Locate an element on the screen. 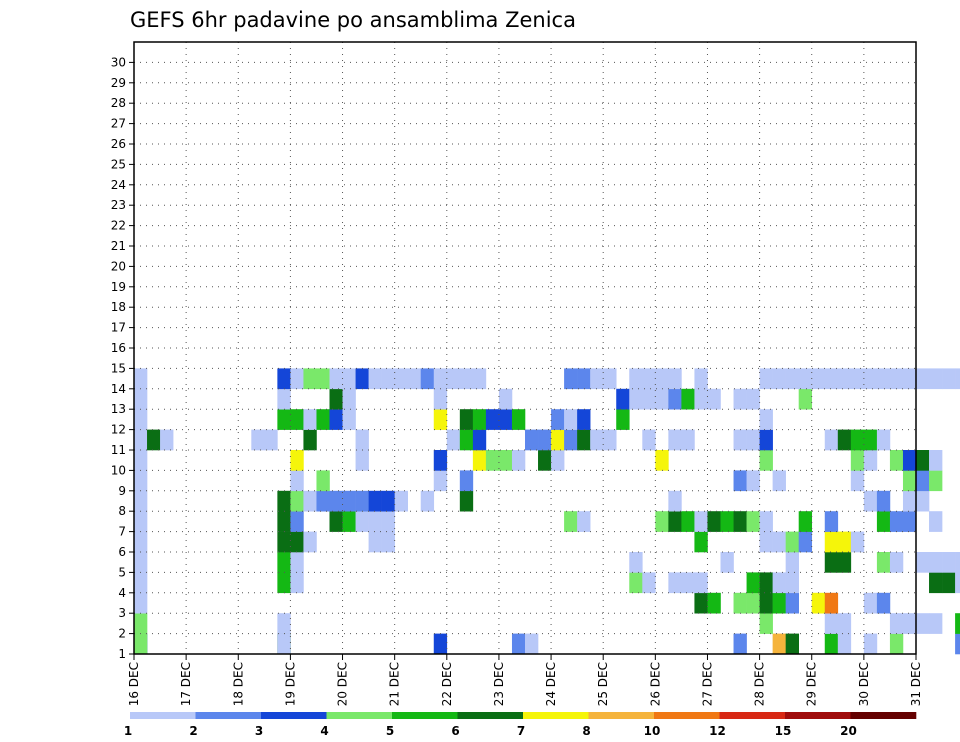  y-tick-label: 27 is located at coordinates (118, 124).